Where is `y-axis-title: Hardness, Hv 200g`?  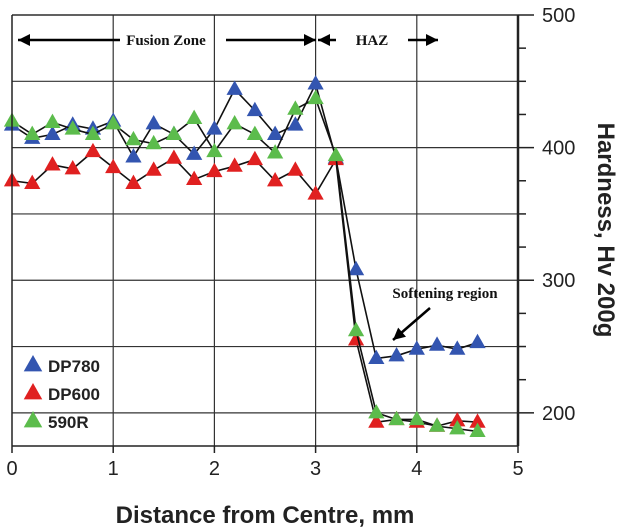 y-axis-title: Hardness, Hv 200g is located at coordinates (604, 230).